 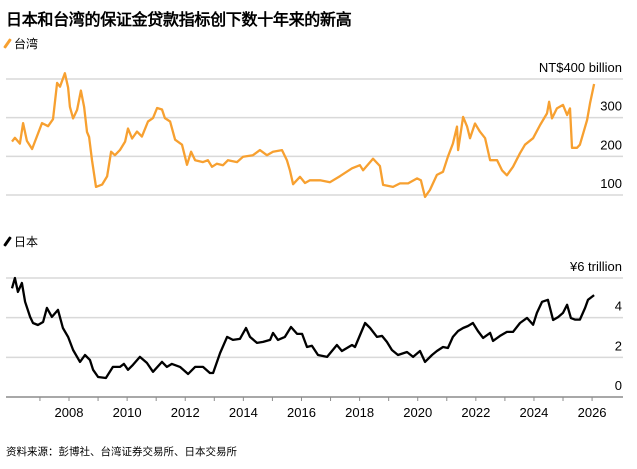 What do you see at coordinates (26, 44) in the screenshot?
I see `legend-label: 台湾` at bounding box center [26, 44].